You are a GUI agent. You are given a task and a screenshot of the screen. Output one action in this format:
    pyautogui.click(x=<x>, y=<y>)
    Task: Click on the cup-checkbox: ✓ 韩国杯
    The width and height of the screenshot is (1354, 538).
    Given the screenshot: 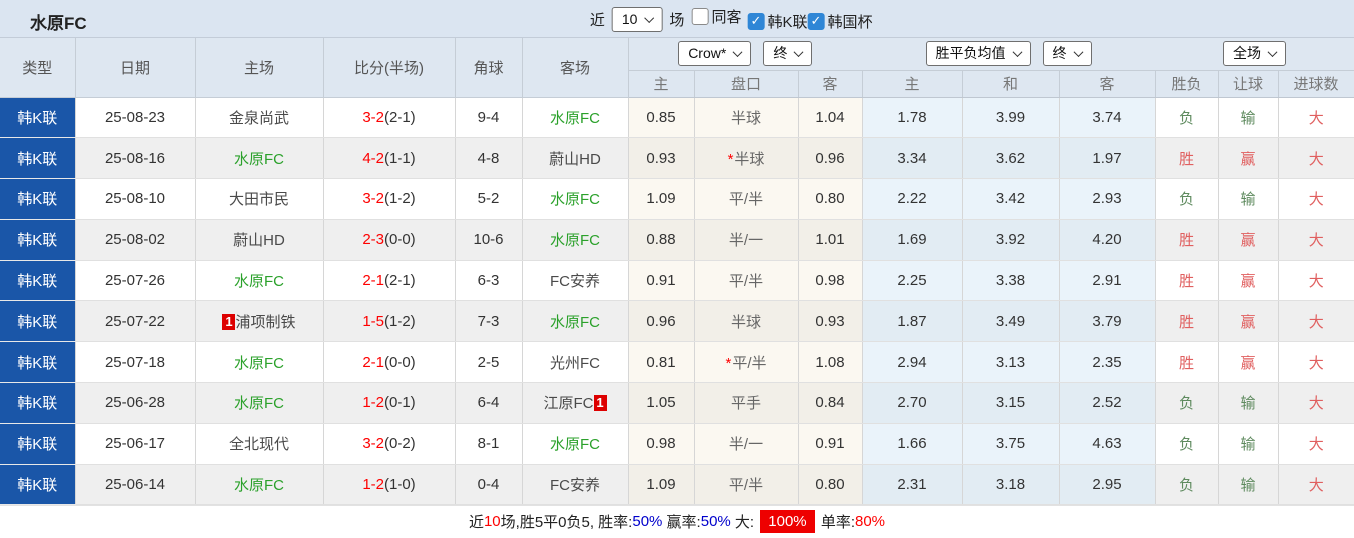 What is the action you would take?
    pyautogui.click(x=839, y=21)
    